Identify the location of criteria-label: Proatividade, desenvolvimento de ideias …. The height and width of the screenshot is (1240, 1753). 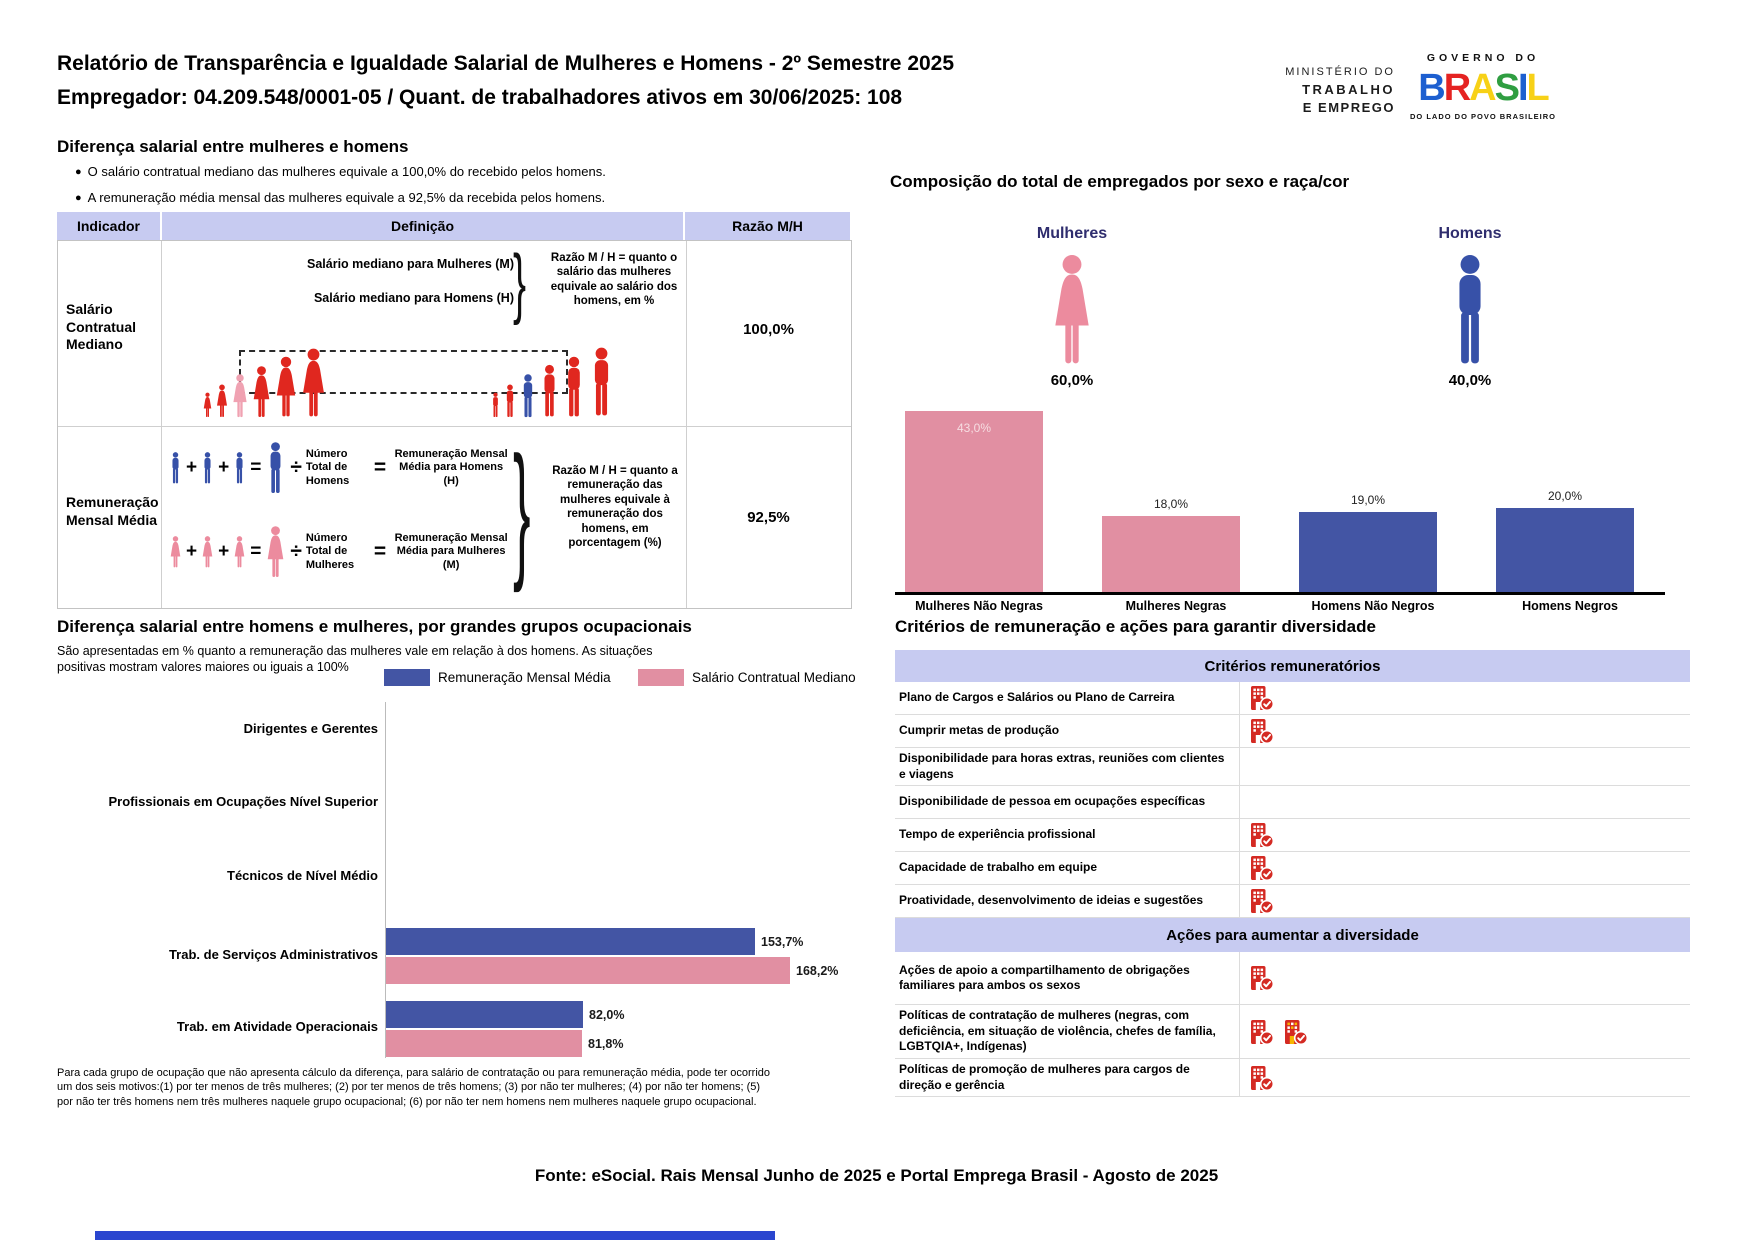
(1067, 901).